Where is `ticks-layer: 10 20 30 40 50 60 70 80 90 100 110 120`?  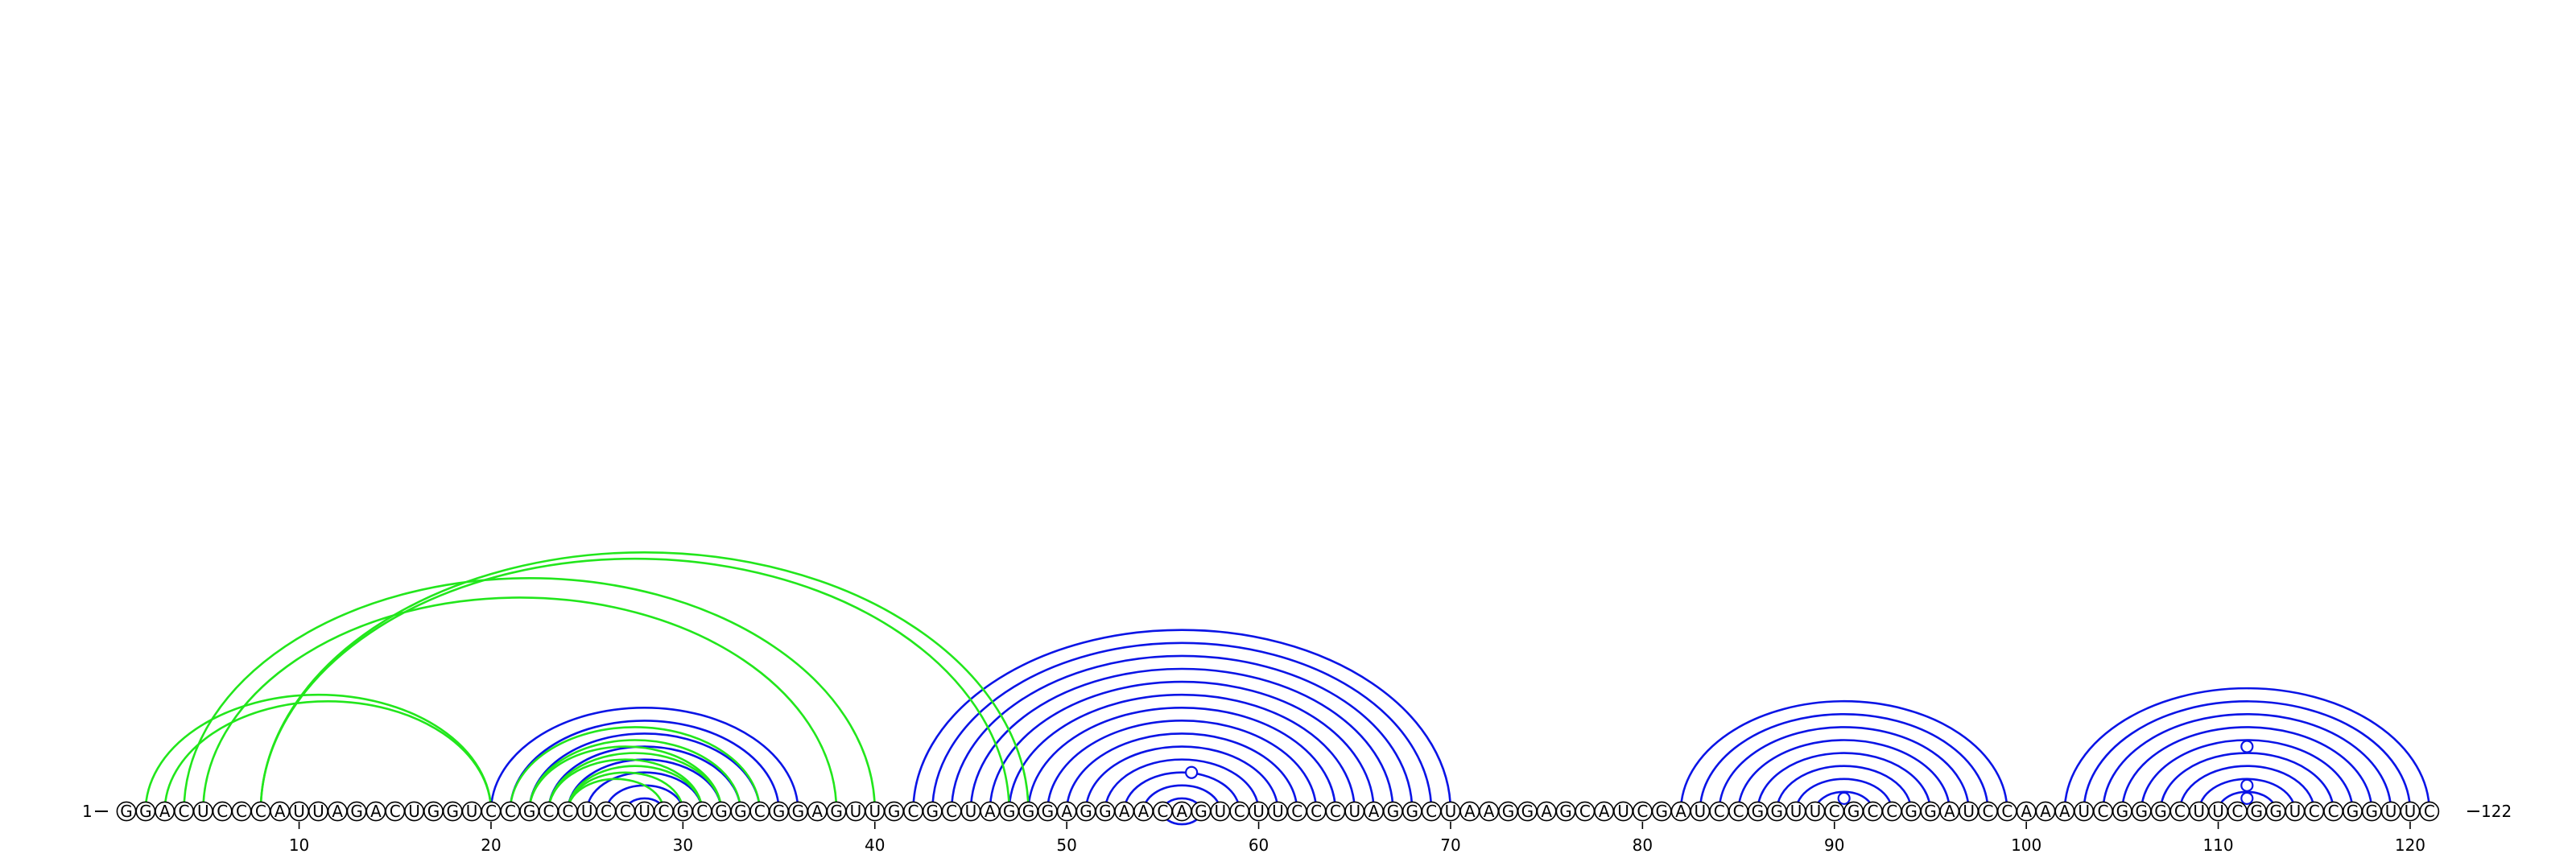
ticks-layer: 10 20 30 40 50 60 70 80 90 100 110 120 is located at coordinates (1357, 838).